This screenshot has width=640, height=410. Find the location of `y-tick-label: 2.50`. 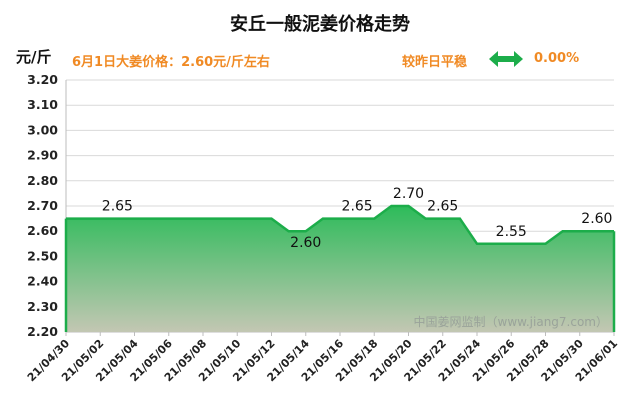

y-tick-label: 2.50 is located at coordinates (42, 255).